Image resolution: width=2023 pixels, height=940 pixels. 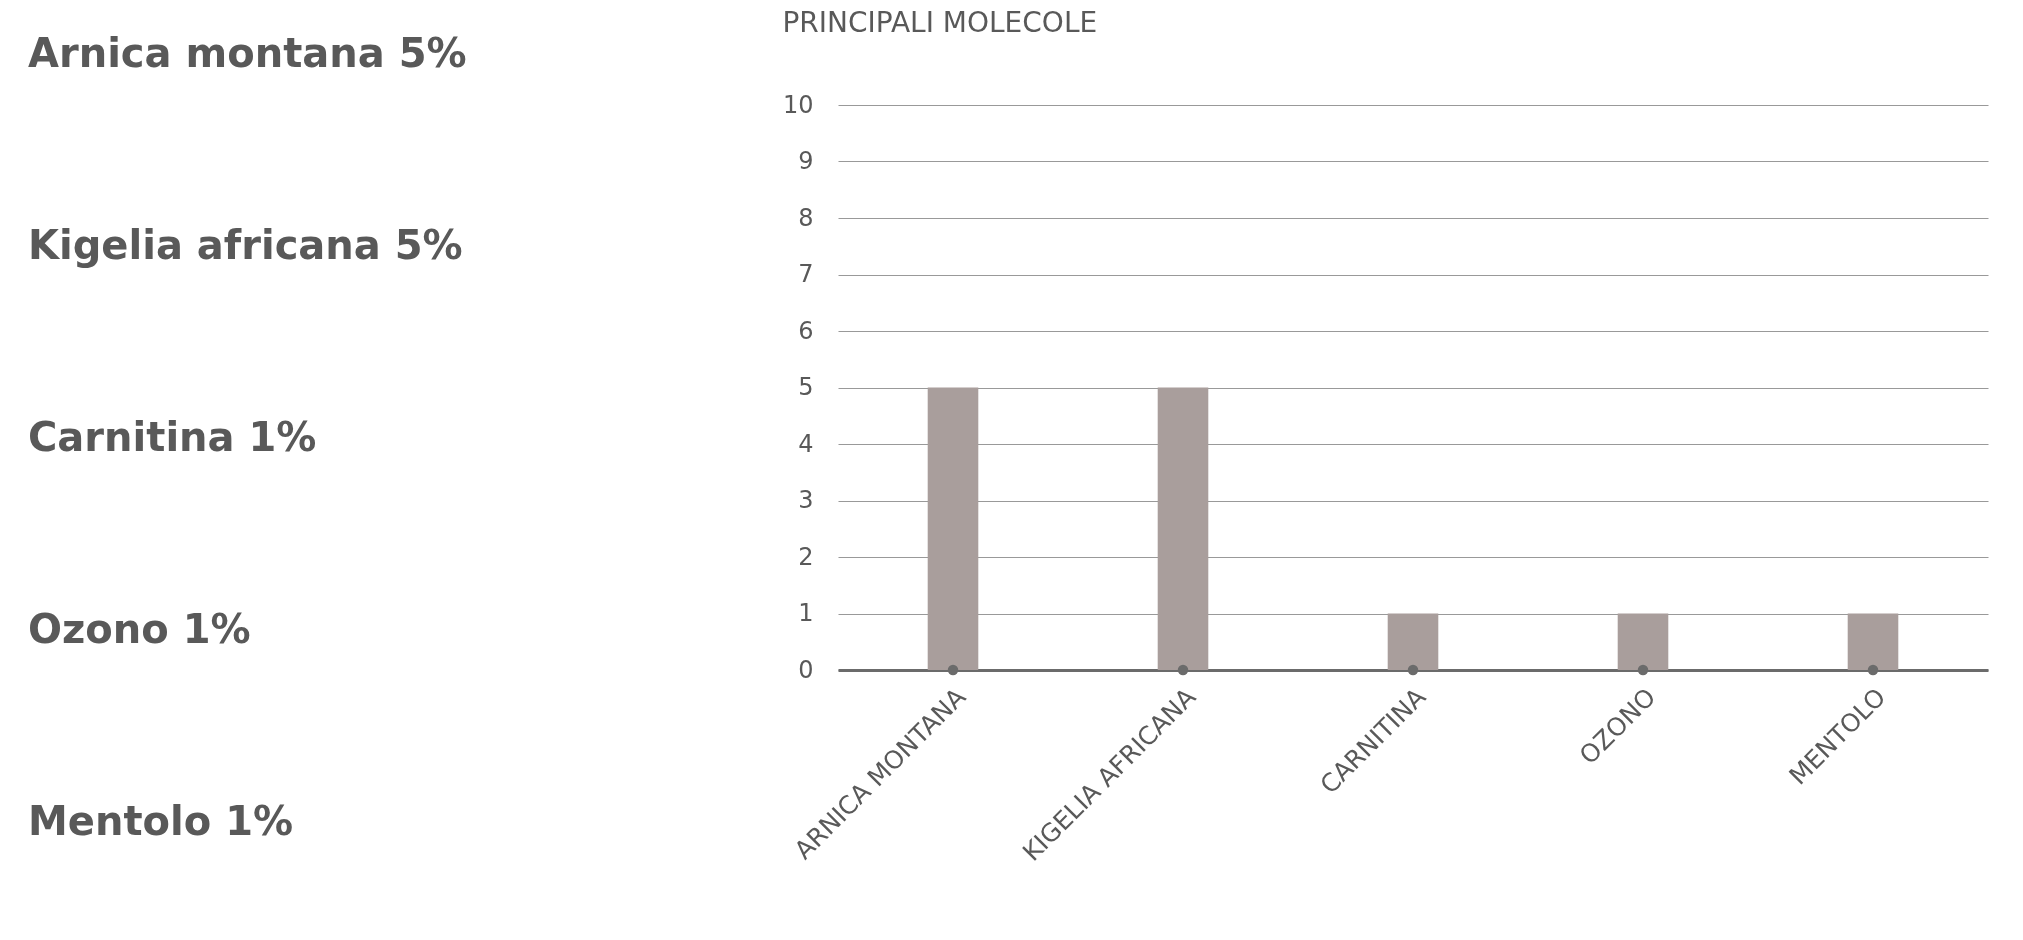 I want to click on y-tick-label: 7, so click(x=806, y=274).